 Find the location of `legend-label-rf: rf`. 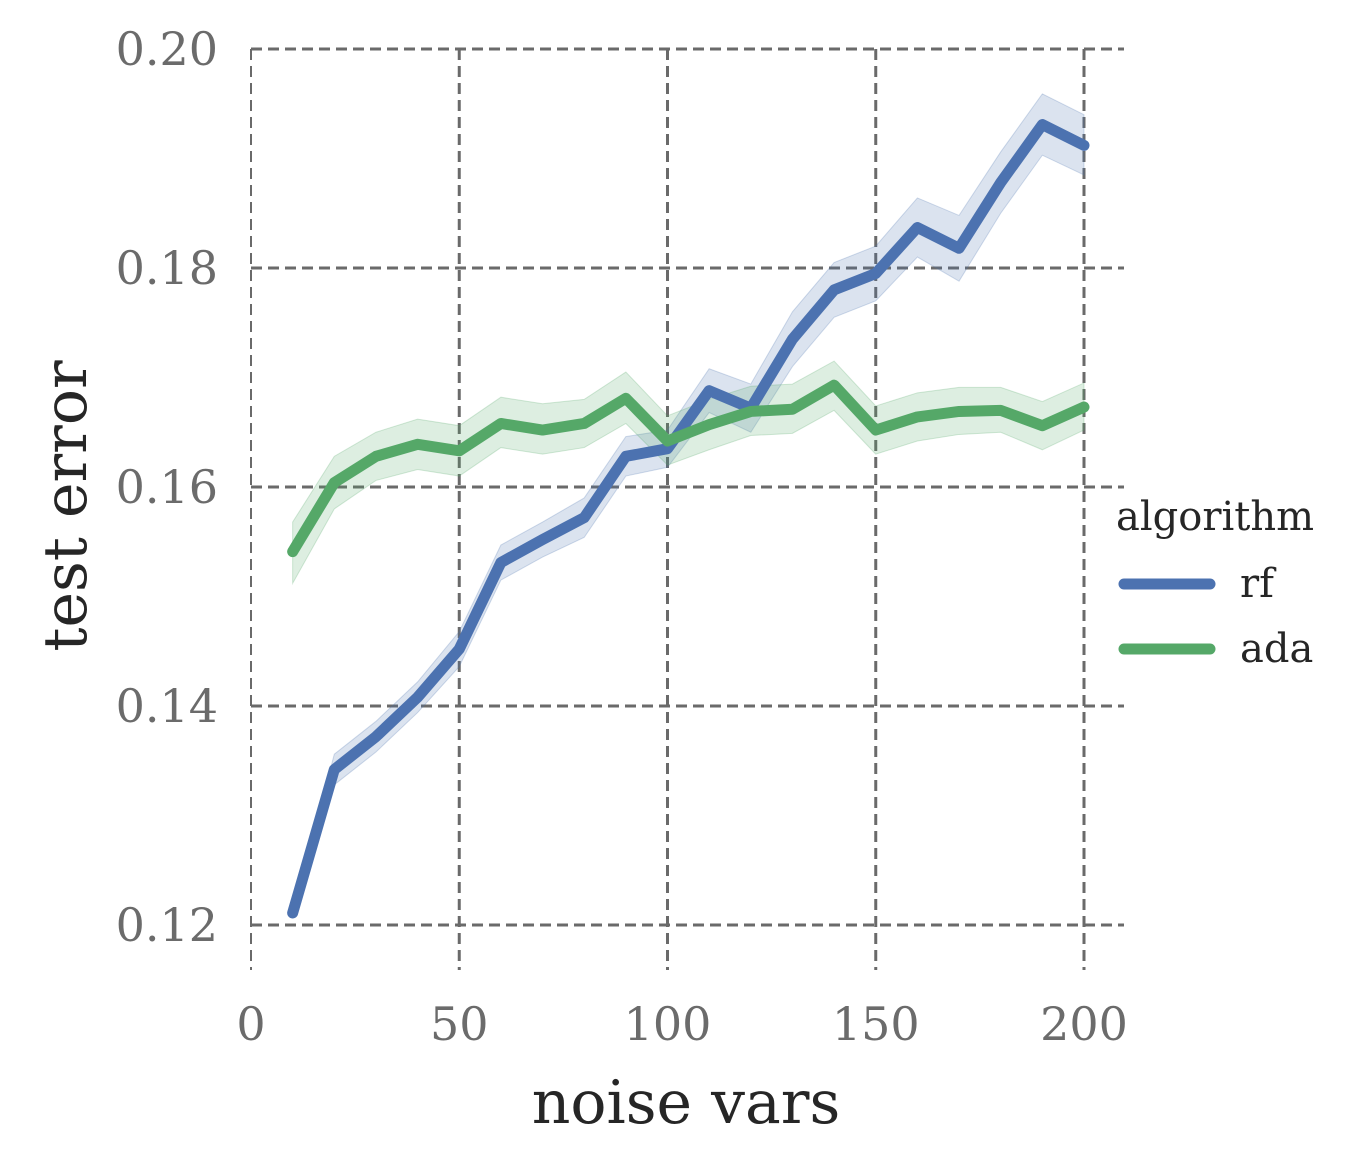

legend-label-rf: rf is located at coordinates (1258, 584).